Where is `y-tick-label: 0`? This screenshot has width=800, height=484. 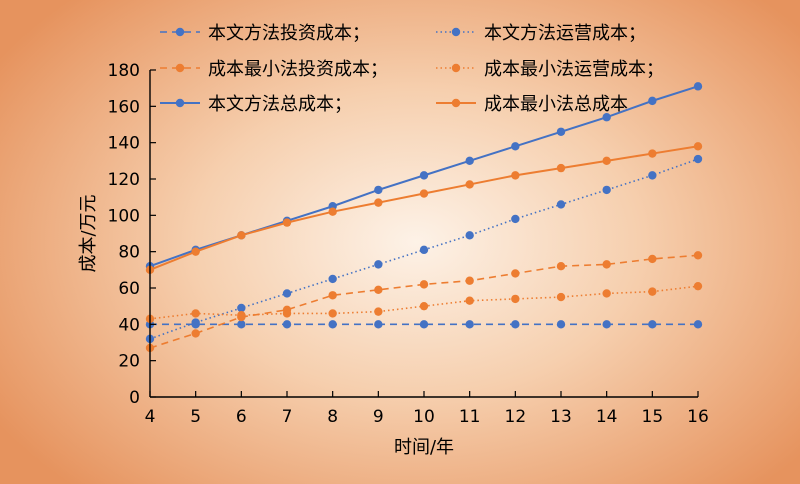 y-tick-label: 0 is located at coordinates (134, 398).